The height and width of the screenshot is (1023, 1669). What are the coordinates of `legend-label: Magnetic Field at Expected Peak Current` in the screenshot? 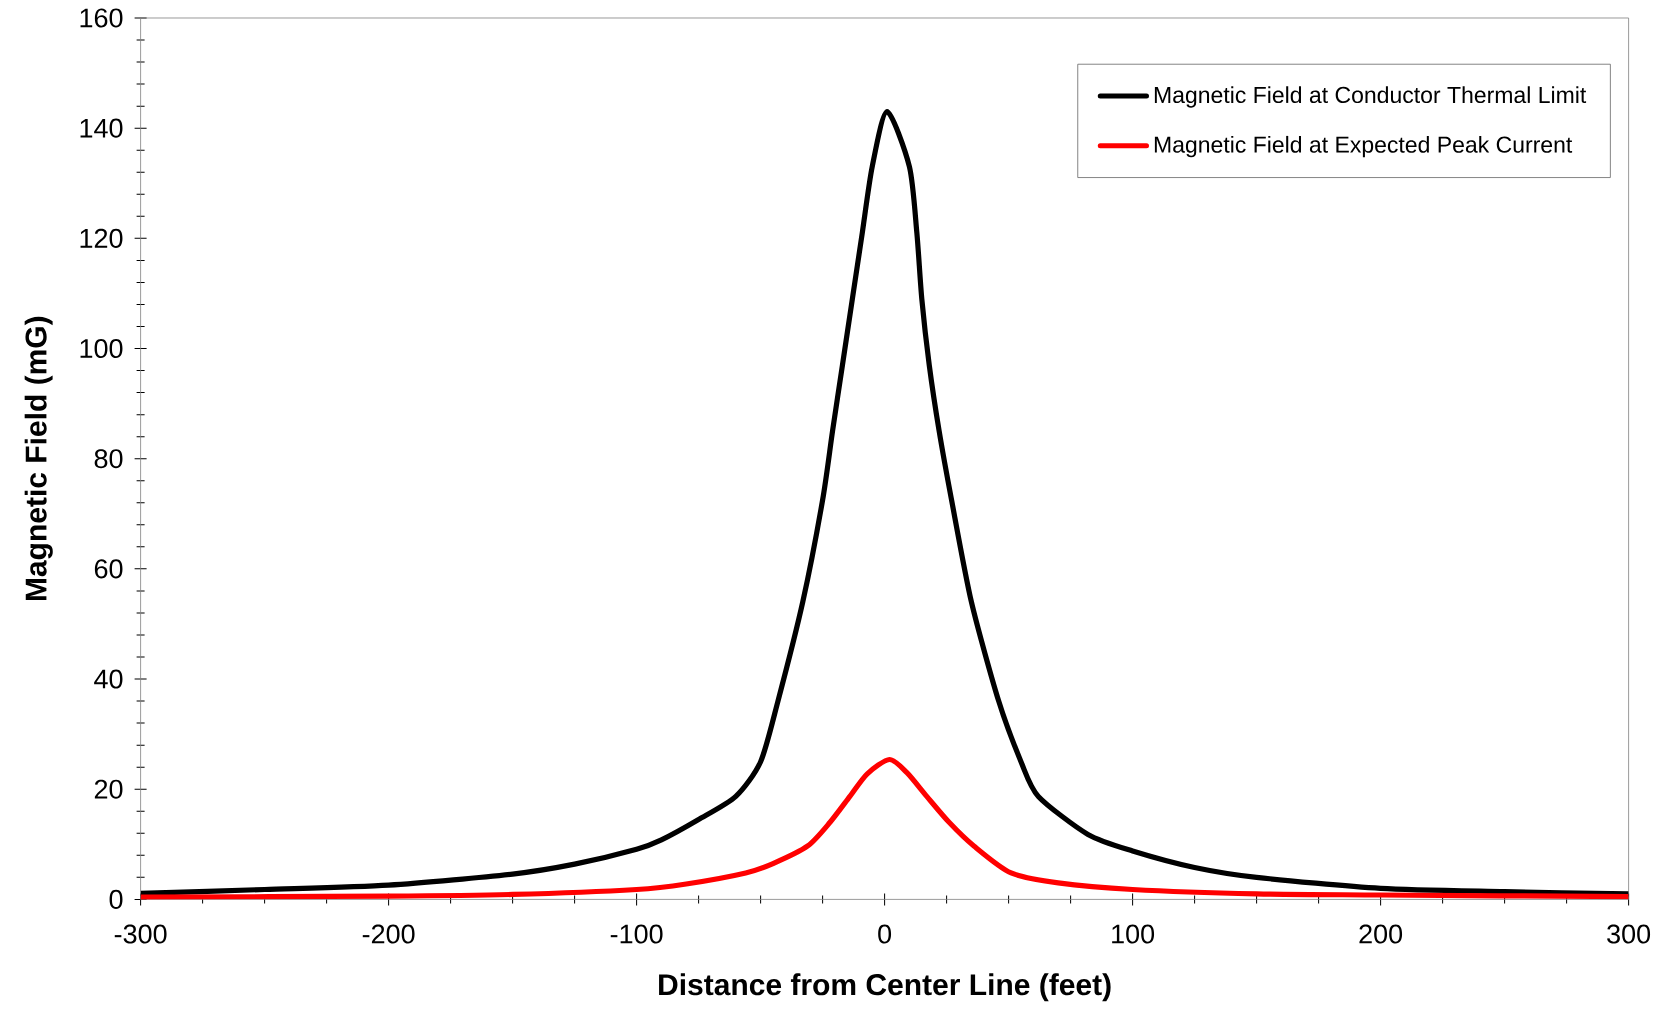 It's located at (1363, 146).